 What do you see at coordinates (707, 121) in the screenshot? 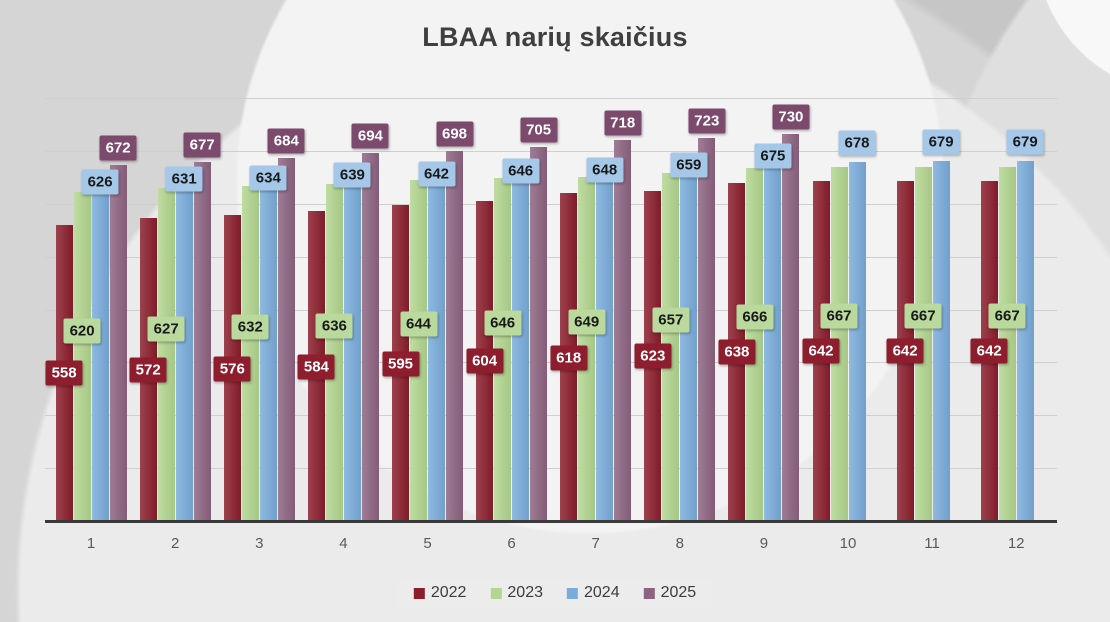
I see `value-label-2025-month-8: 723` at bounding box center [707, 121].